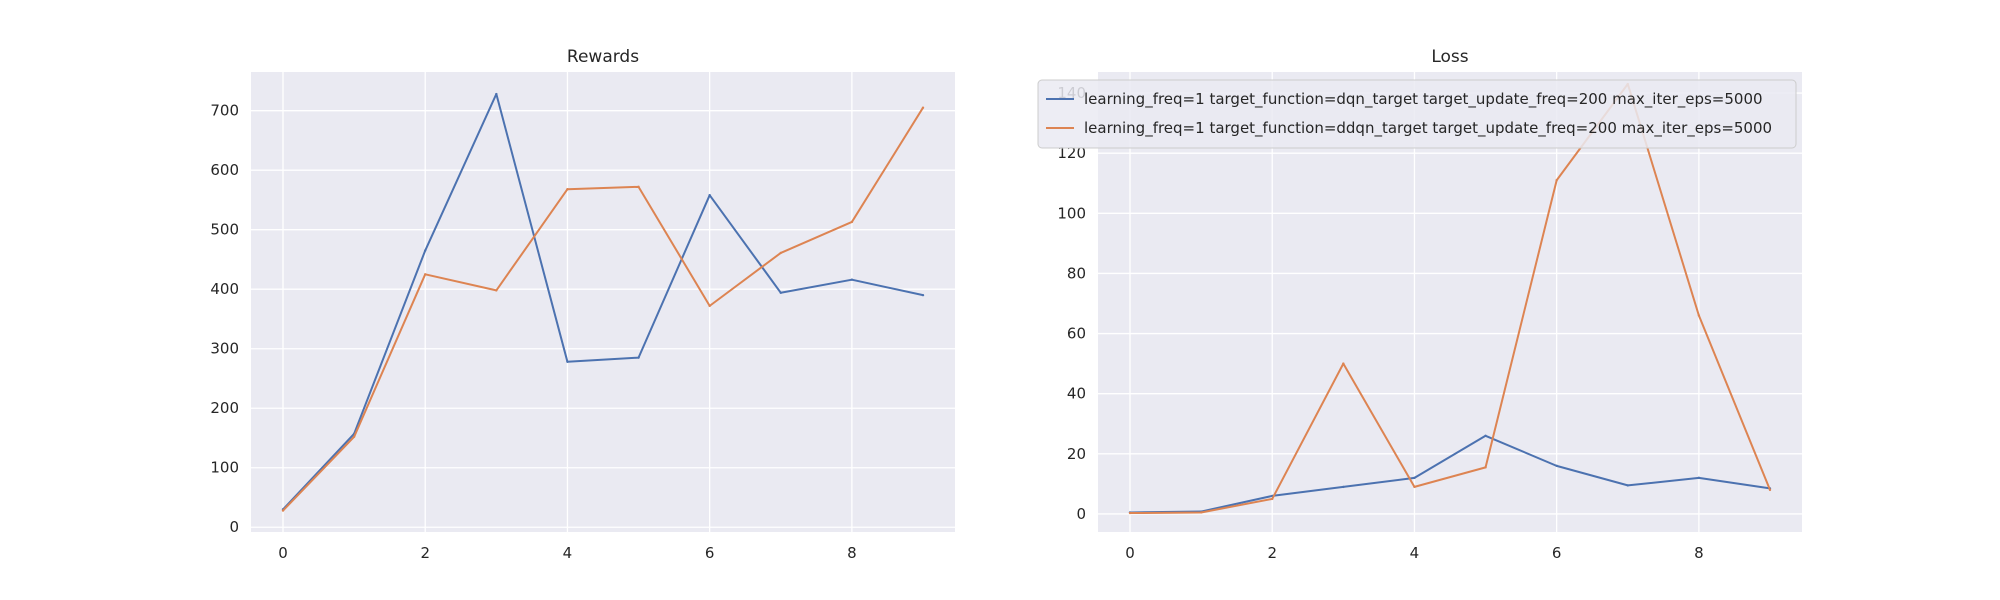 The height and width of the screenshot is (600, 2000). Describe the element at coordinates (224, 349) in the screenshot. I see `y-tick-label: 300` at that location.